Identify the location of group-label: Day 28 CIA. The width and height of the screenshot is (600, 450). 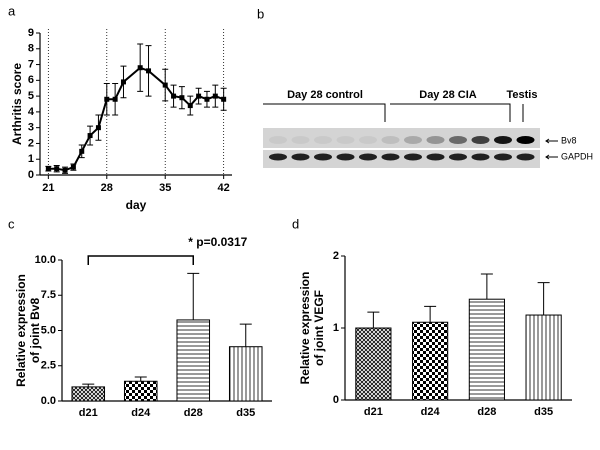
(448, 95).